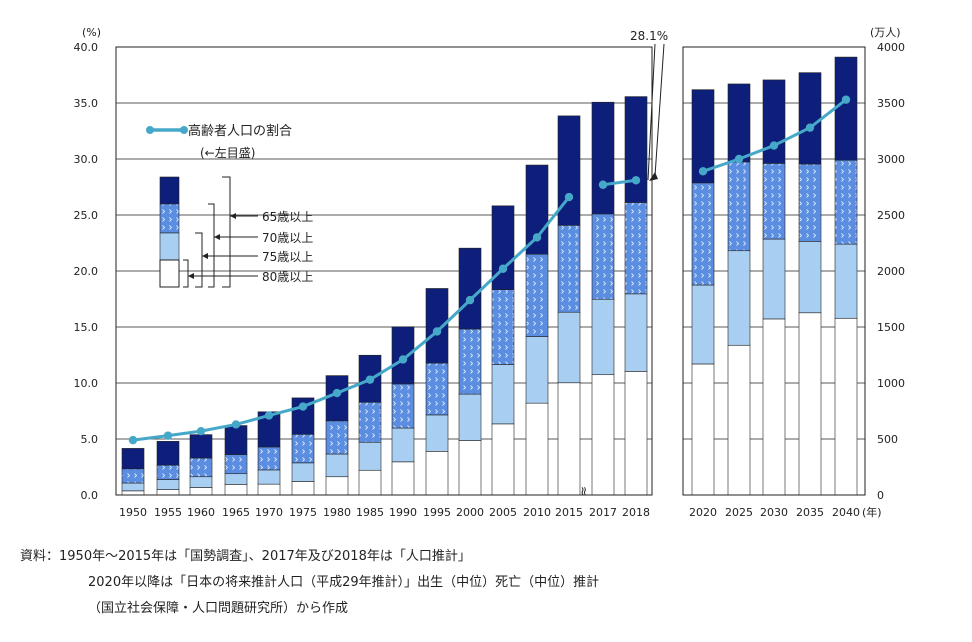  Describe the element at coordinates (150, 130) in the screenshot. I see `line-legend-marker` at that location.